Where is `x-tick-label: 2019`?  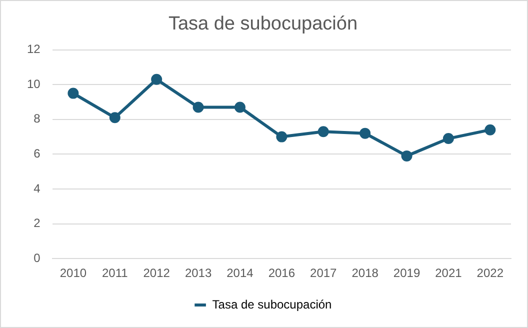
x-tick-label: 2019 is located at coordinates (406, 273).